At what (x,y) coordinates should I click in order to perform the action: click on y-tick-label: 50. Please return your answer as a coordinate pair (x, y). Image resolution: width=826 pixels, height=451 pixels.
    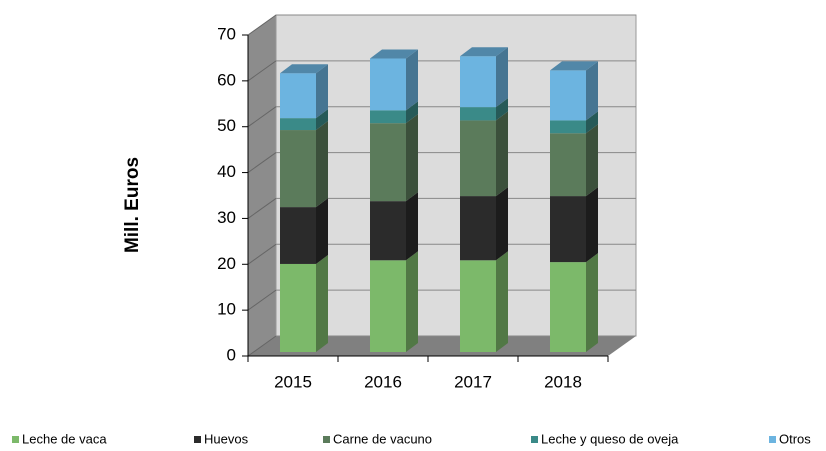
    Looking at the image, I should click on (226, 125).